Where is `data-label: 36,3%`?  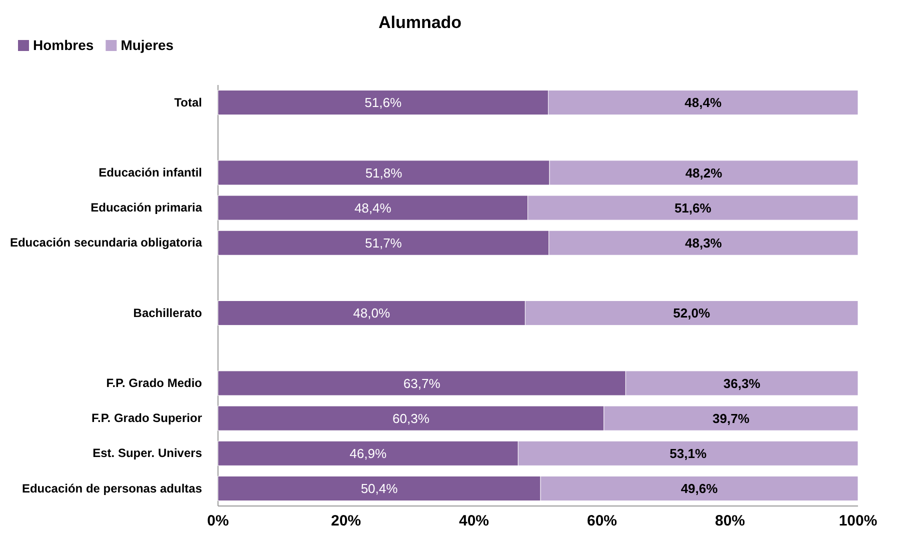
data-label: 36,3% is located at coordinates (742, 383).